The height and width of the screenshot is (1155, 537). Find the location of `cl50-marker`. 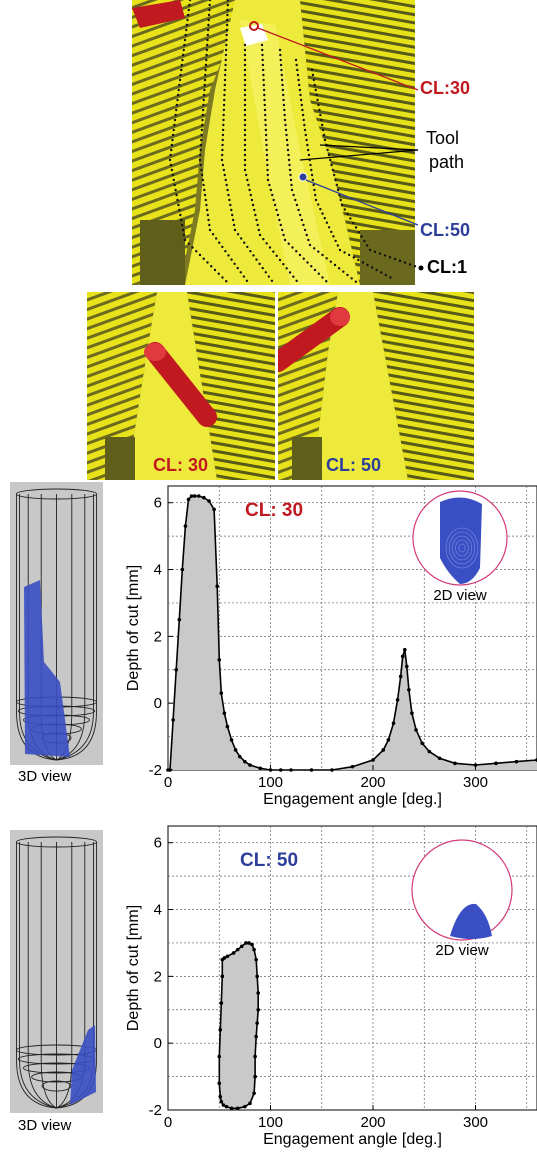

cl50-marker is located at coordinates (303, 177).